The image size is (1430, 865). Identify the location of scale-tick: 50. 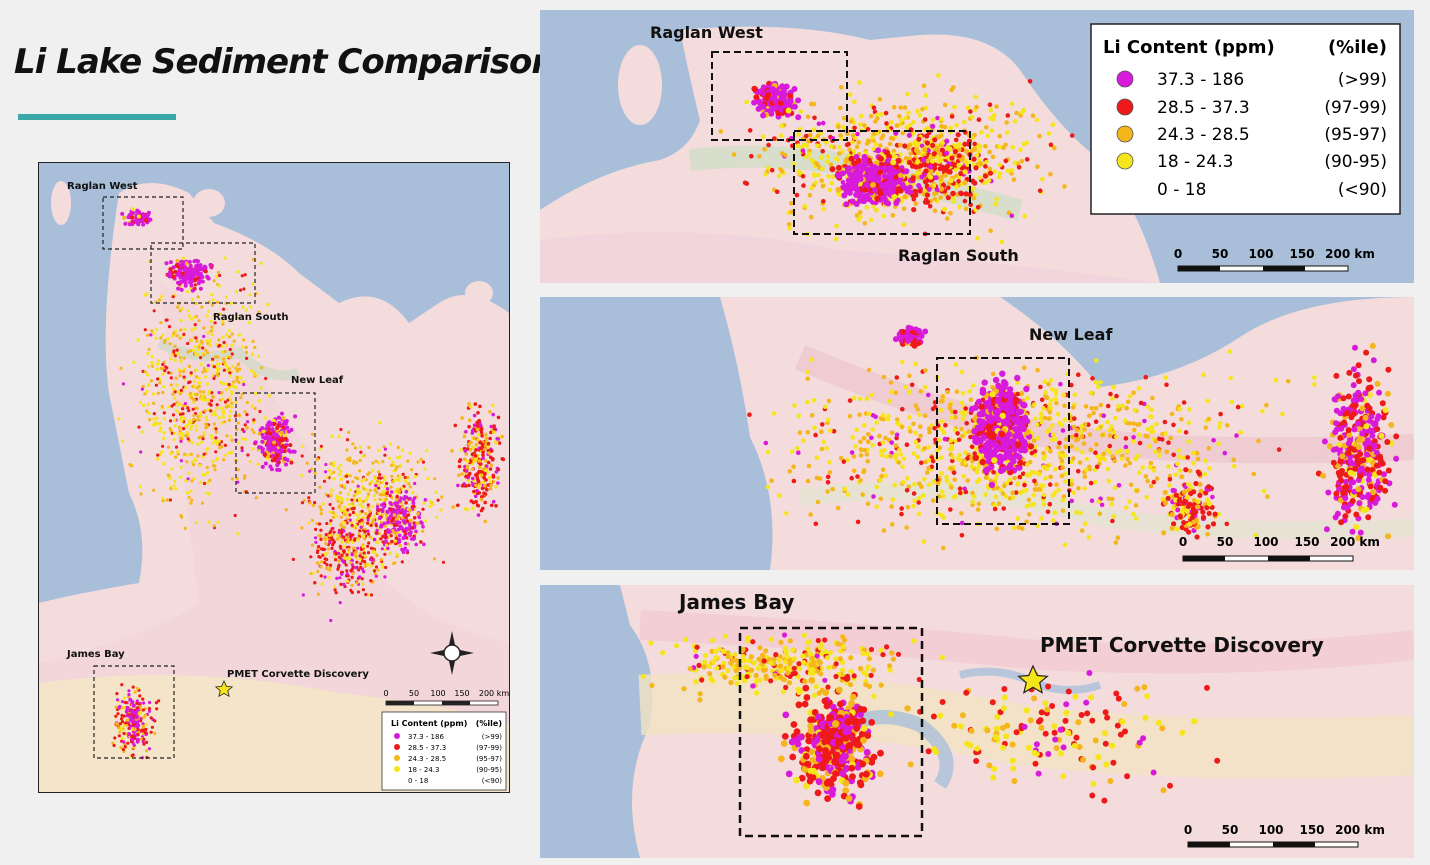
(1220, 254).